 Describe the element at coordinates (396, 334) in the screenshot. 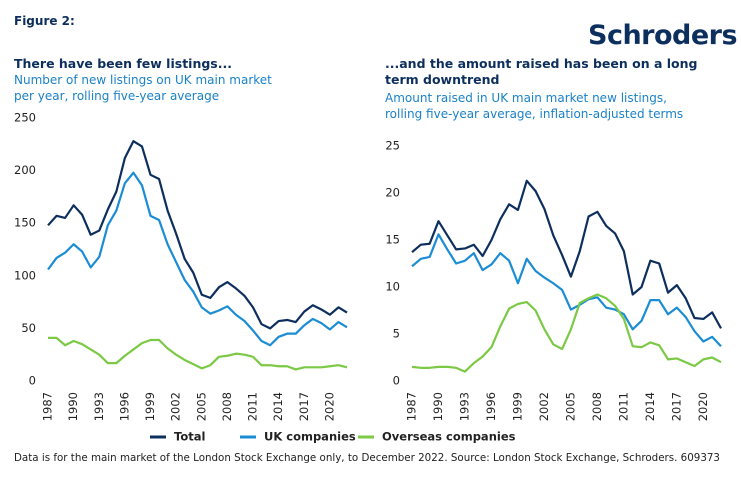

I see `y-tick-label: 5` at that location.